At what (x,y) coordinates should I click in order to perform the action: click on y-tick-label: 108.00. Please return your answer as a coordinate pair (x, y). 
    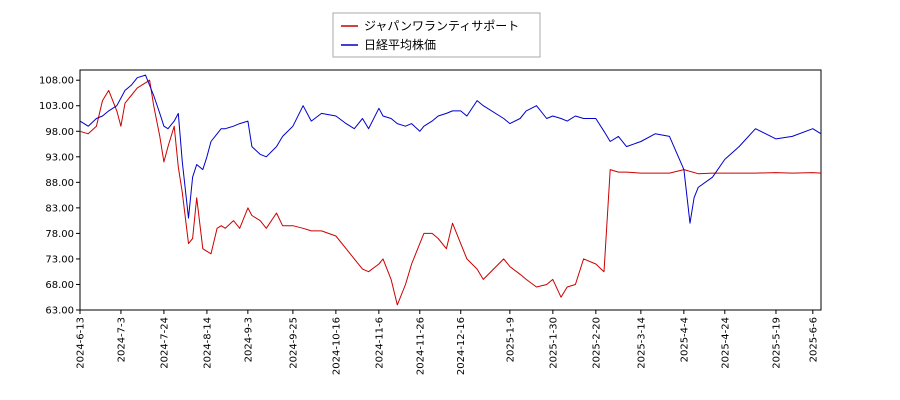
    Looking at the image, I should click on (56, 81).